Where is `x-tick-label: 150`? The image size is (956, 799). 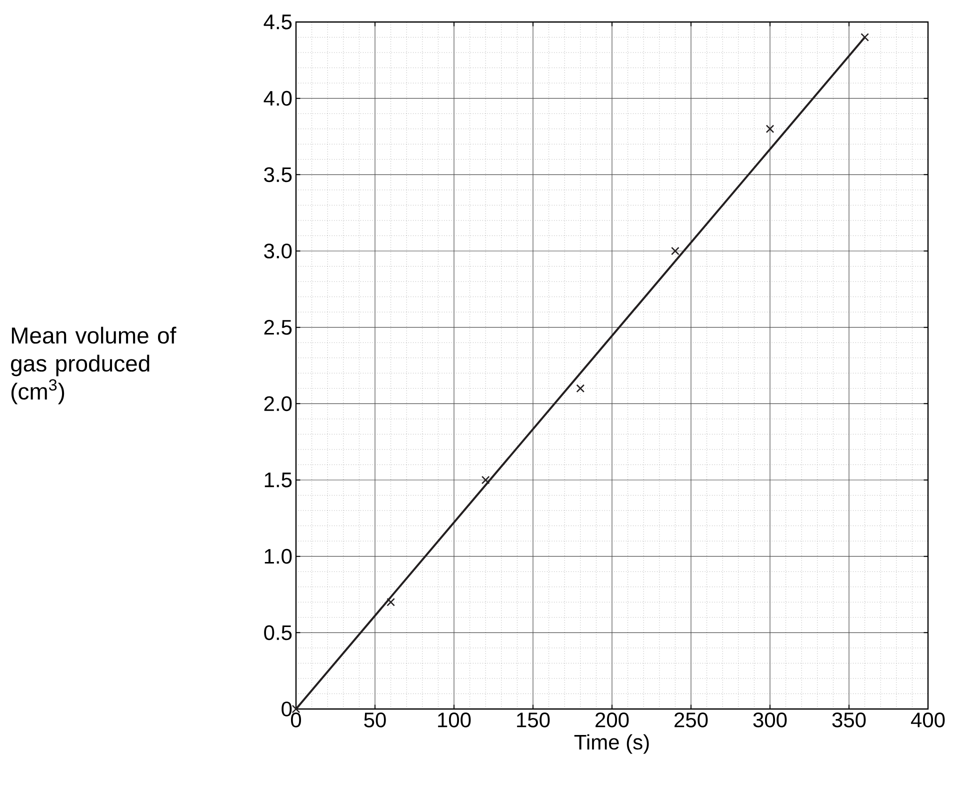 x-tick-label: 150 is located at coordinates (533, 720).